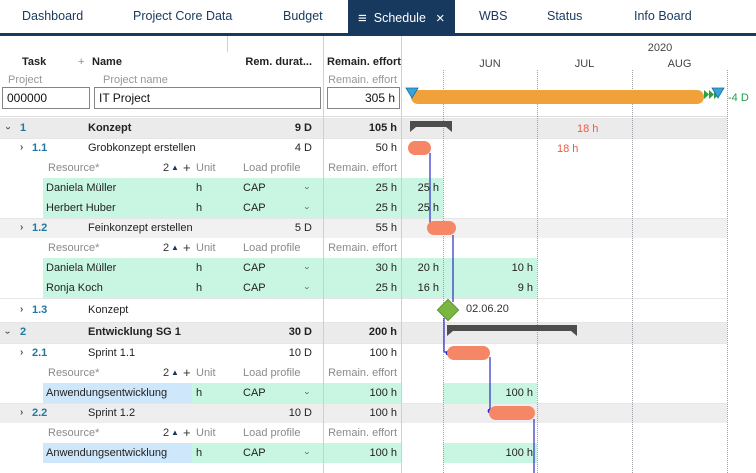 The image size is (756, 473). Describe the element at coordinates (134, 332) in the screenshot. I see `task-name: Entwicklung SG 1` at that location.